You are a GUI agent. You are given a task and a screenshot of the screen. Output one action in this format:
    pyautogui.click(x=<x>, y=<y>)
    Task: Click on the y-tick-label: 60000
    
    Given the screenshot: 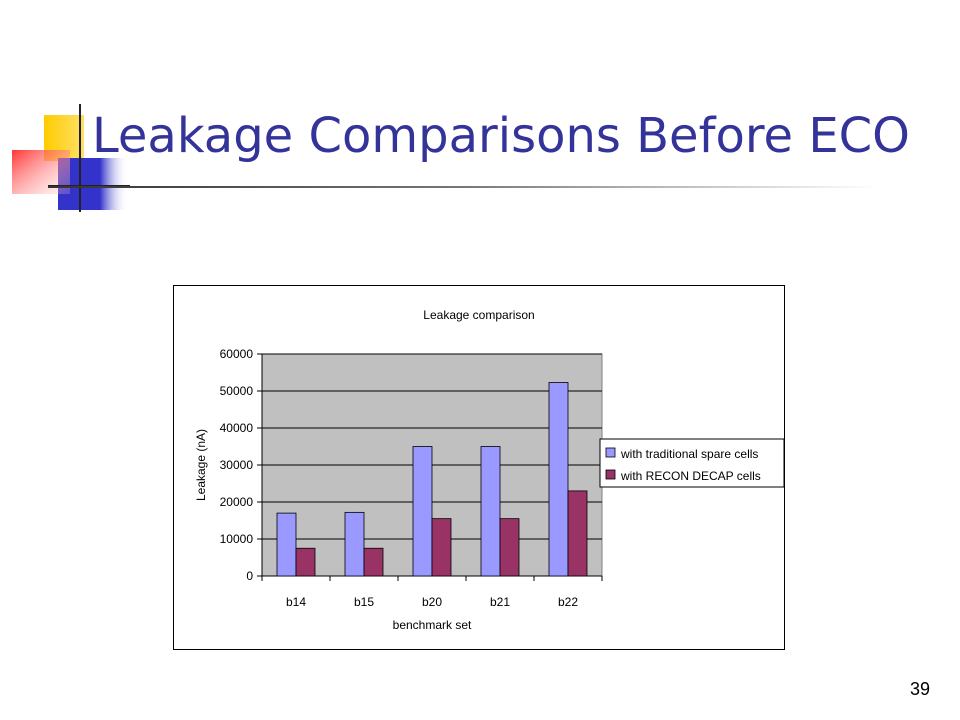 What is the action you would take?
    pyautogui.click(x=237, y=354)
    